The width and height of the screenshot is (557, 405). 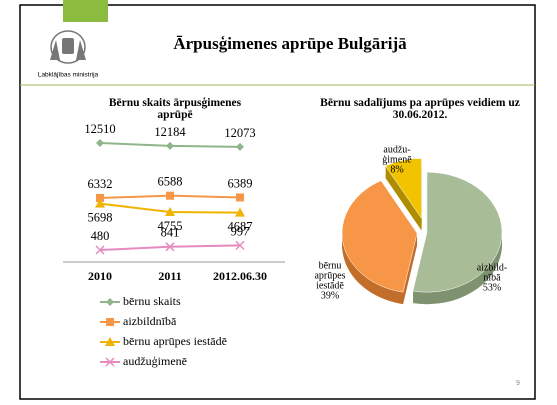 What do you see at coordinates (240, 276) in the screenshot?
I see `x-tick-label: 2012.06.30` at bounding box center [240, 276].